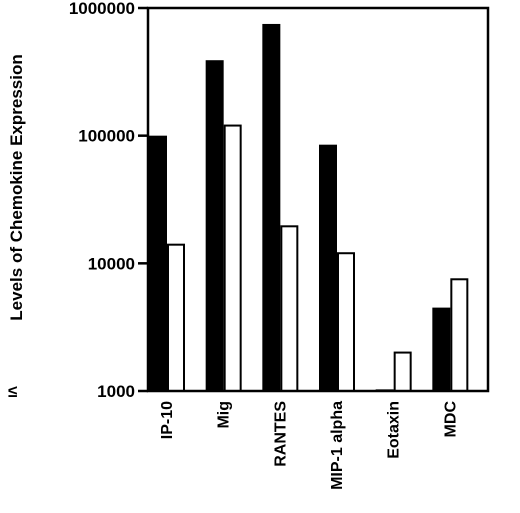 The image size is (520, 513). What do you see at coordinates (106, 136) in the screenshot?
I see `y-tick-label: 100000` at bounding box center [106, 136].